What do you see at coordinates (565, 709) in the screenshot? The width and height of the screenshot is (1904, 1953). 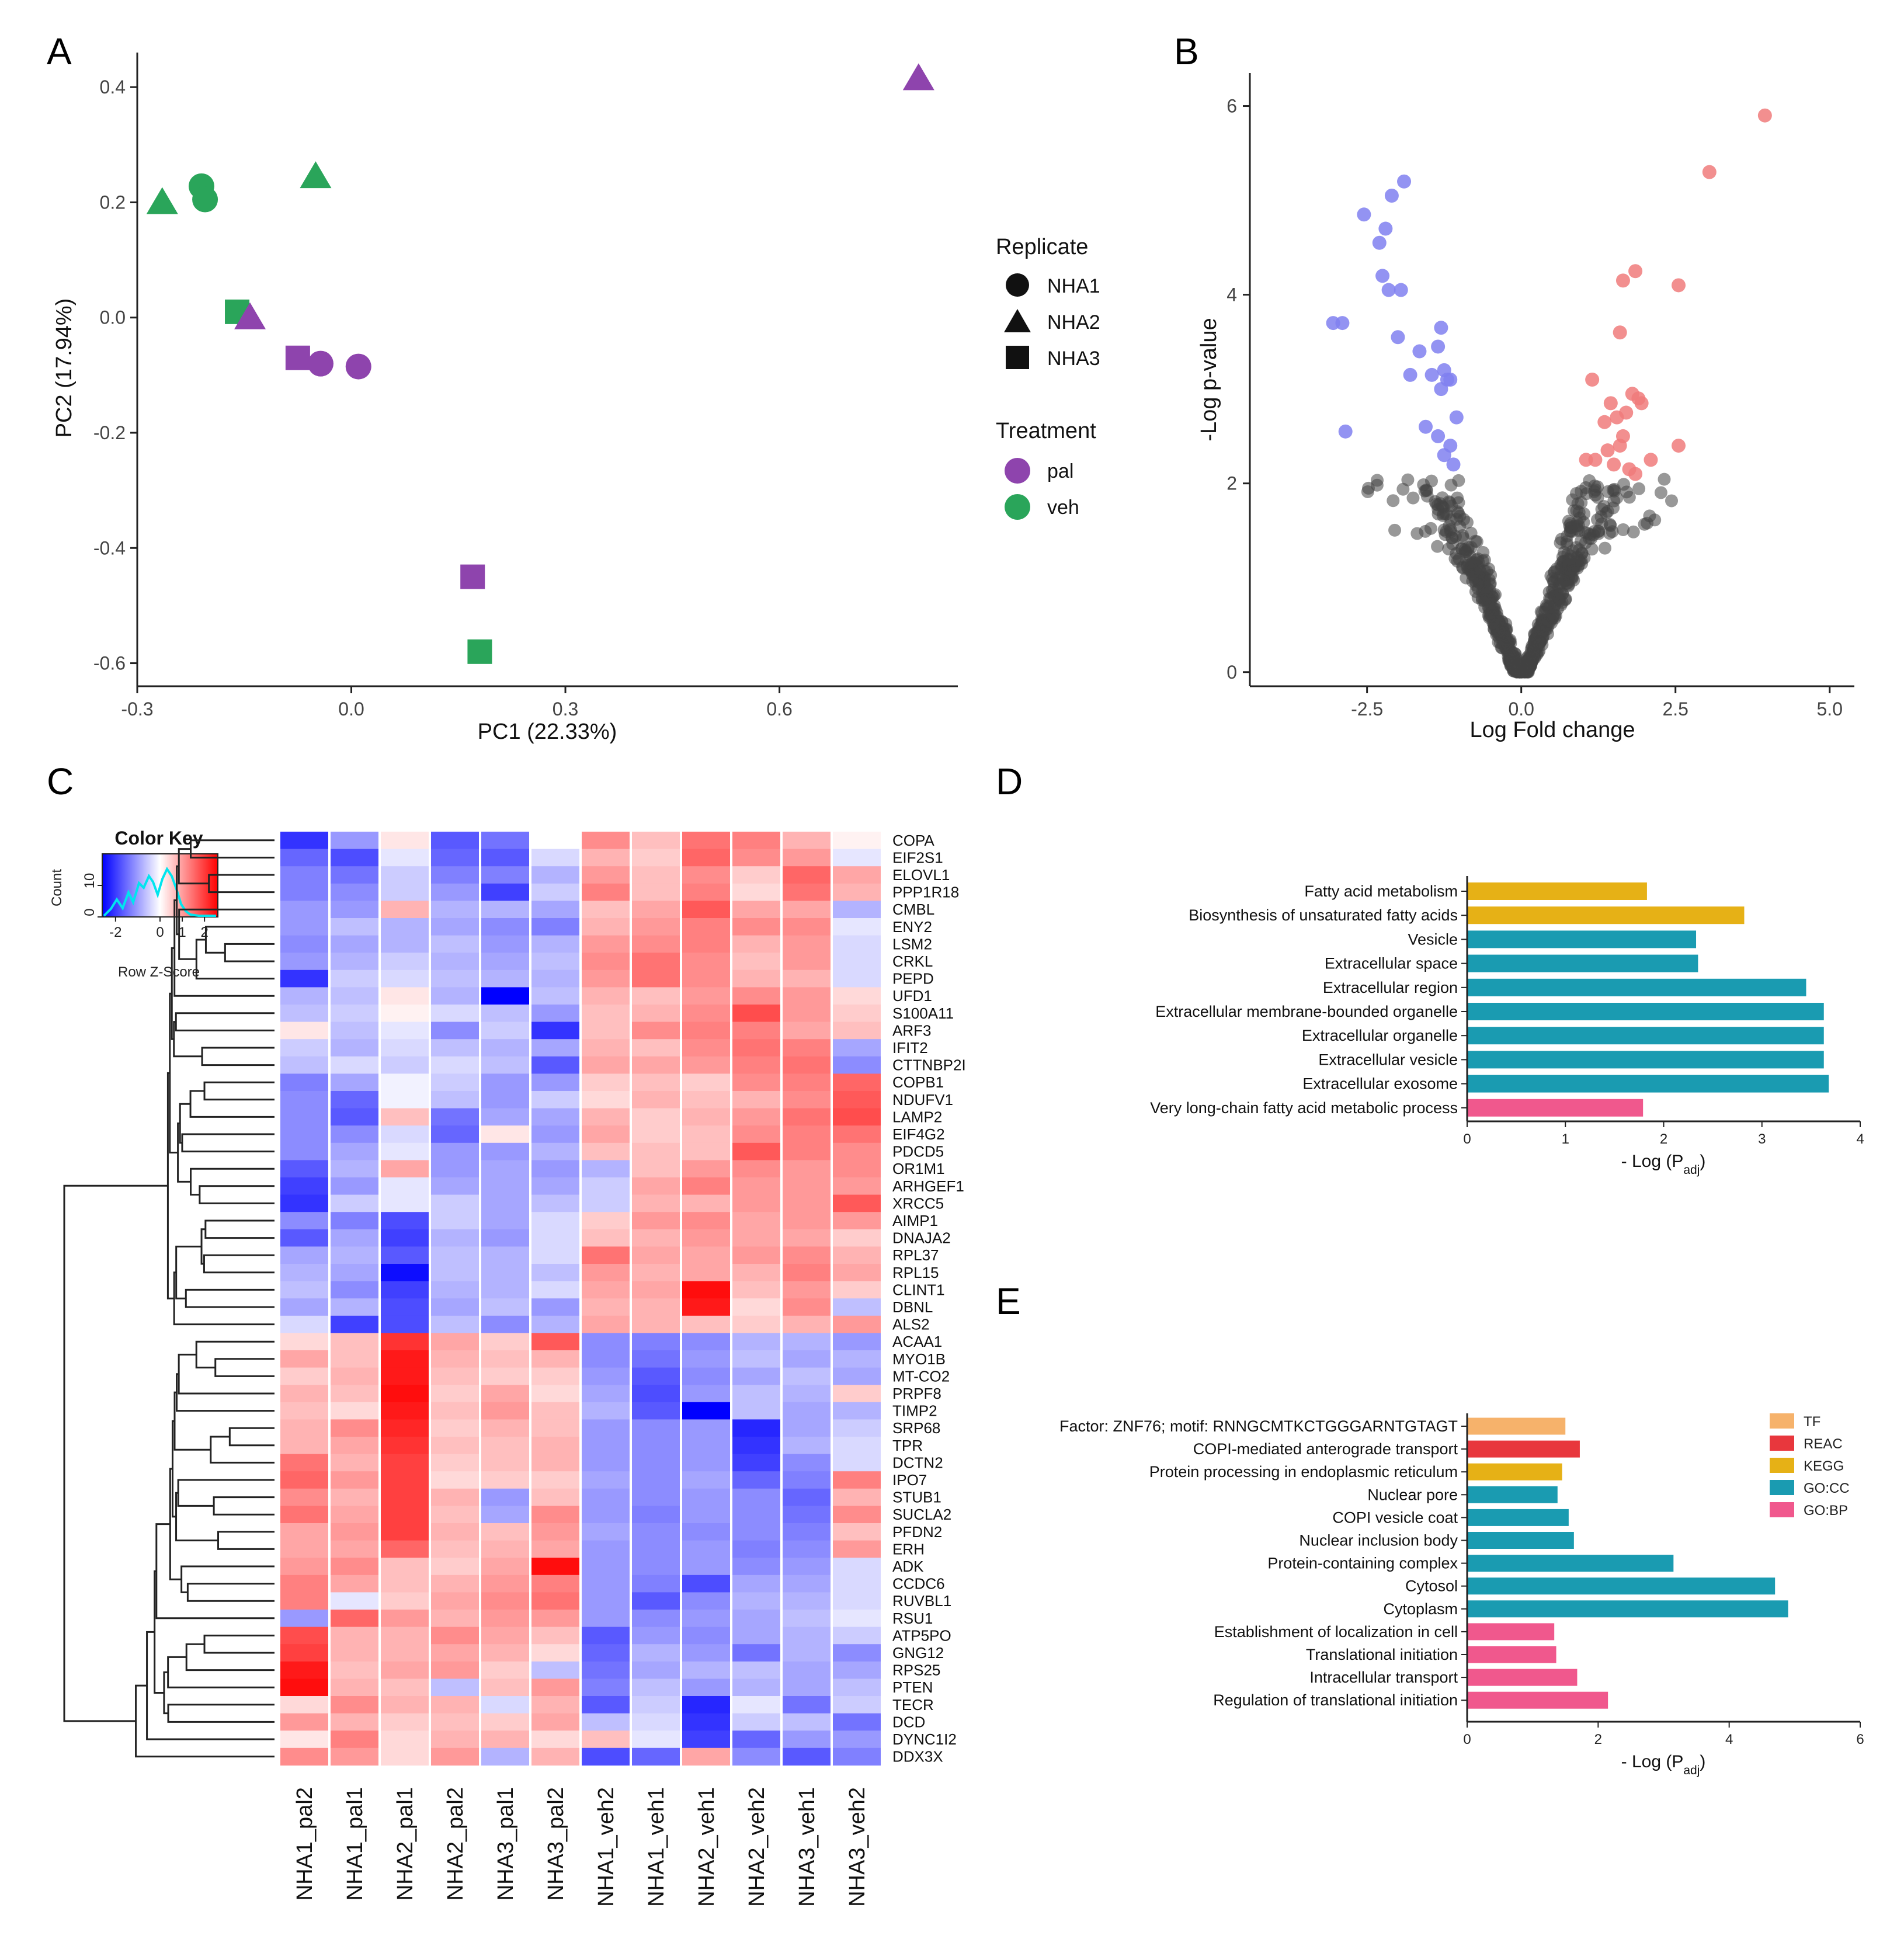 I see `x-tick-label: 0.3` at bounding box center [565, 709].